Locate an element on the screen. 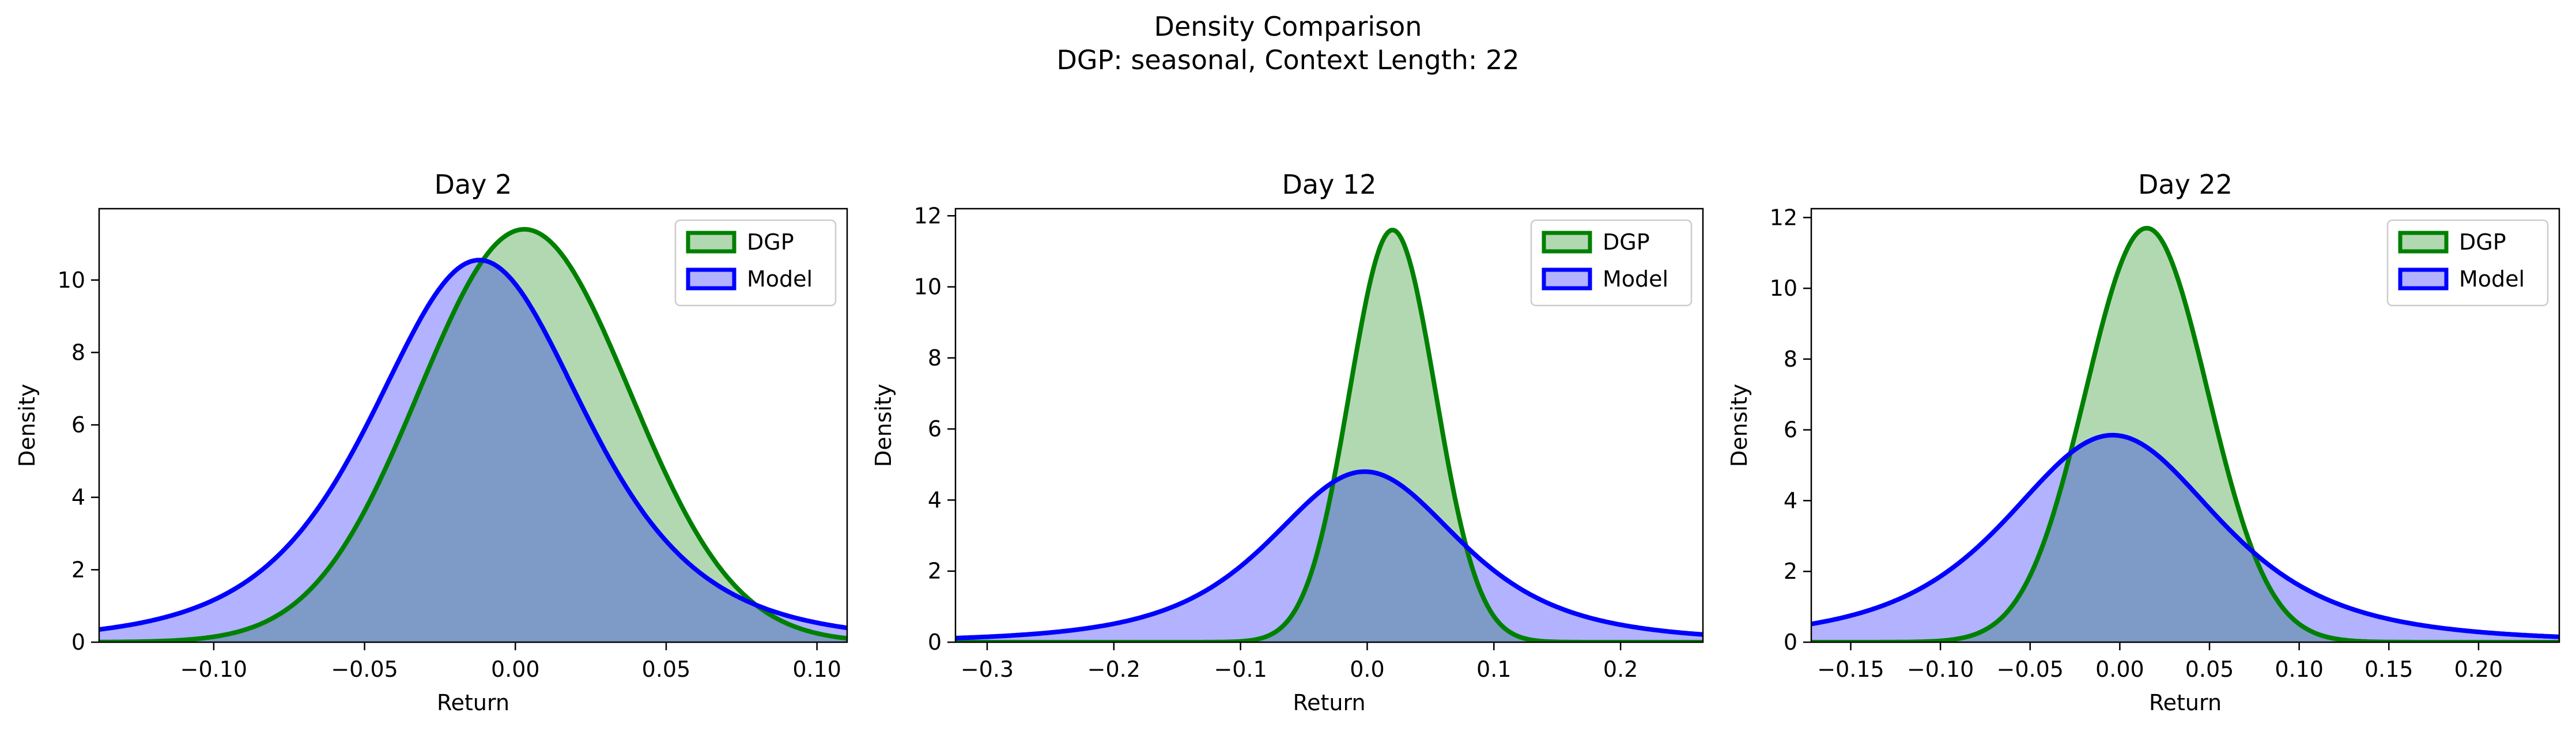 The width and height of the screenshot is (2576, 735). x-tick-label: 0.20 is located at coordinates (2478, 669).